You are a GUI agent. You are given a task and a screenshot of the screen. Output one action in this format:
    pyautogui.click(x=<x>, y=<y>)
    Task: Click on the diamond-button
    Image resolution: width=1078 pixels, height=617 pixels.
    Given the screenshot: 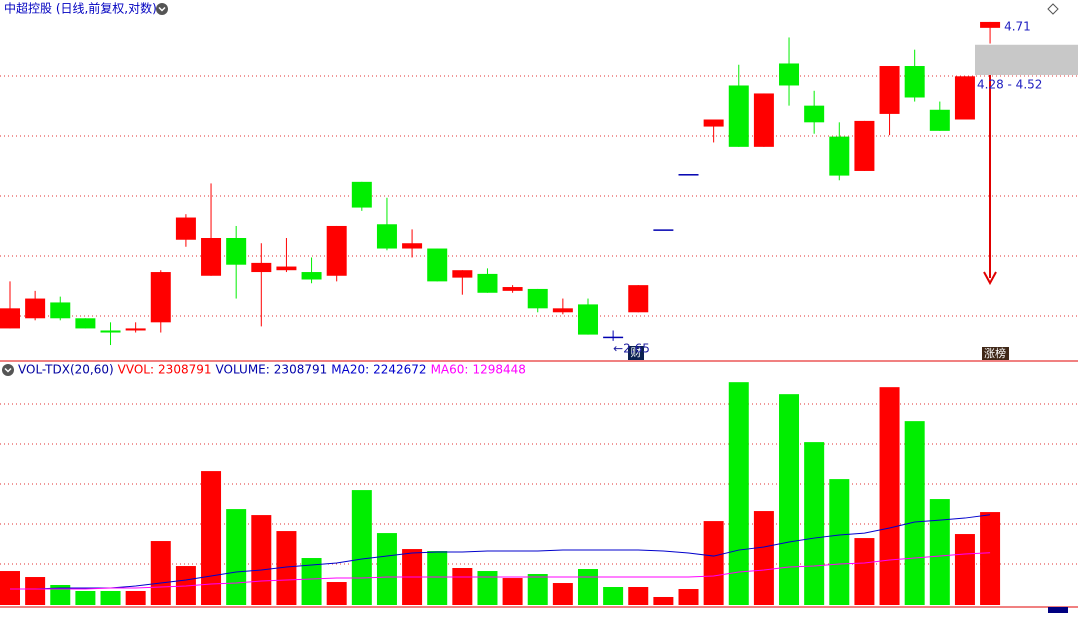 What is the action you would take?
    pyautogui.click(x=1053, y=9)
    